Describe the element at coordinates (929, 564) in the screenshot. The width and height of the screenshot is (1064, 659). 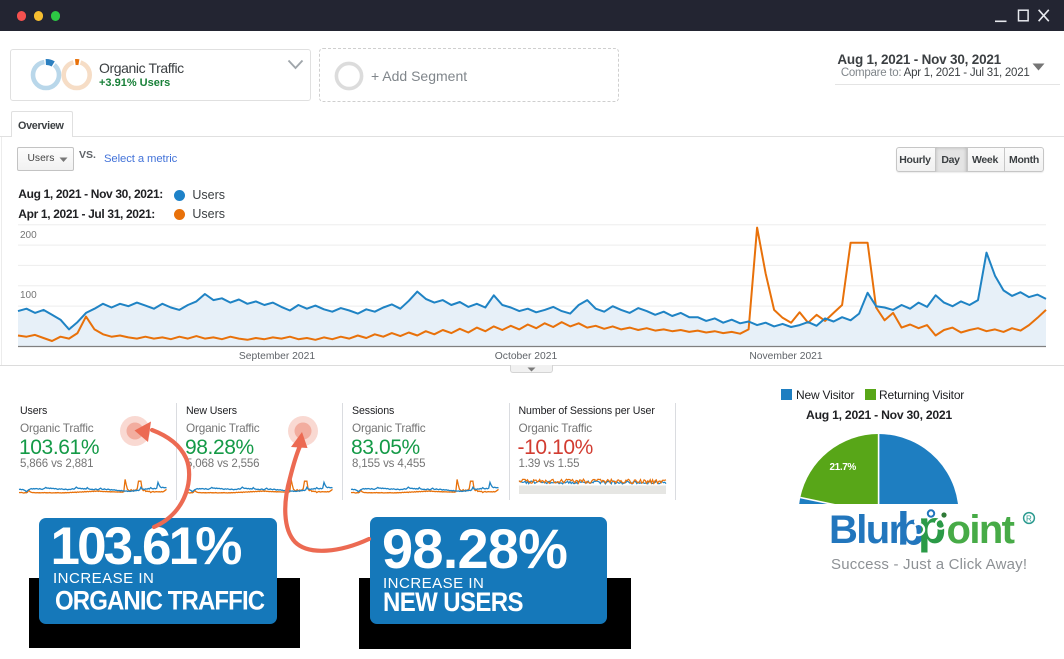
I see `svg-text: Success - Just a Click Away!` at that location.